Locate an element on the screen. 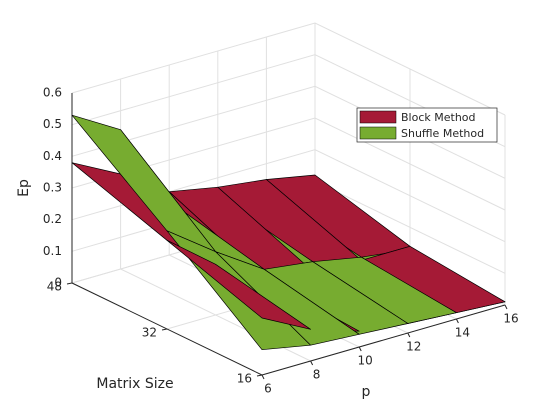  x-tick-label: 12 is located at coordinates (413, 347).